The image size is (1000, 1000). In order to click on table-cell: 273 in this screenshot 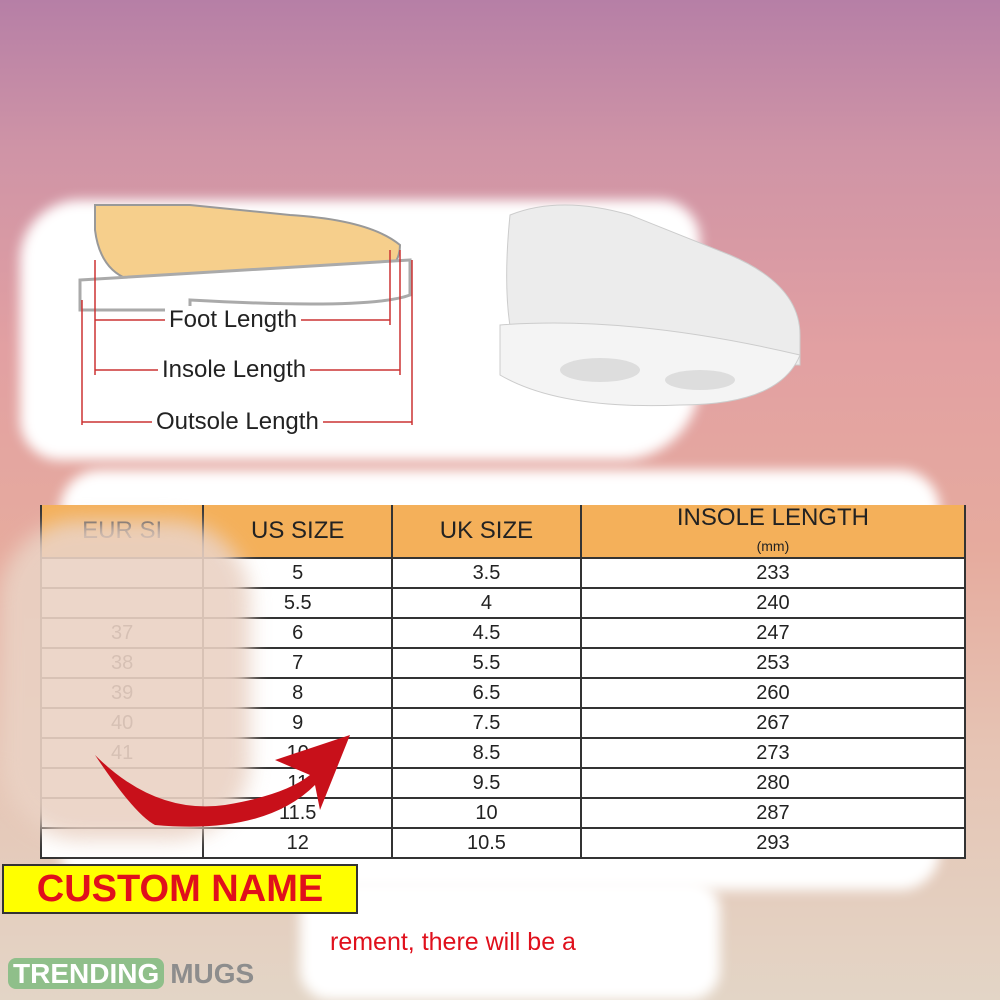, I will do `click(773, 753)`.